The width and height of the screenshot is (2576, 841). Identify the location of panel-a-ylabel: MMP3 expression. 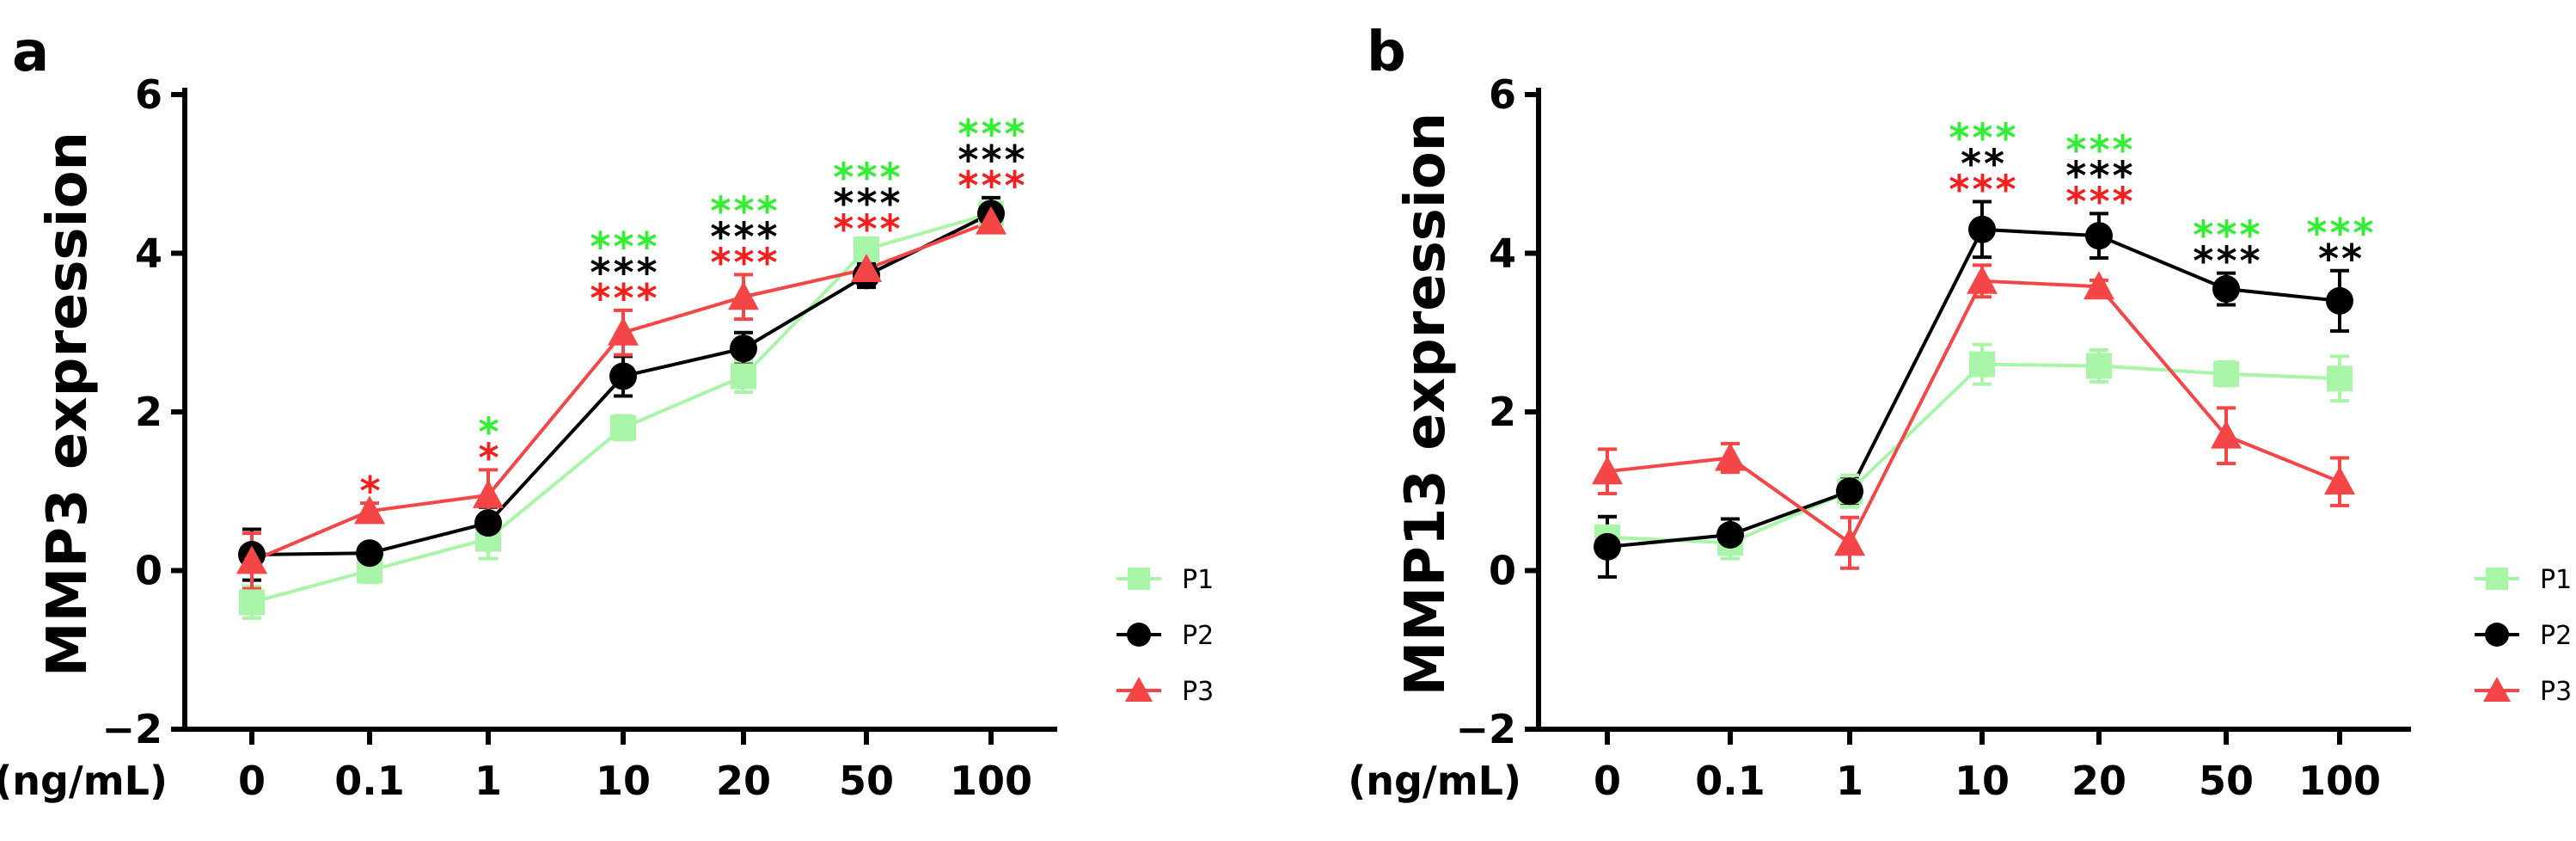
(68, 404).